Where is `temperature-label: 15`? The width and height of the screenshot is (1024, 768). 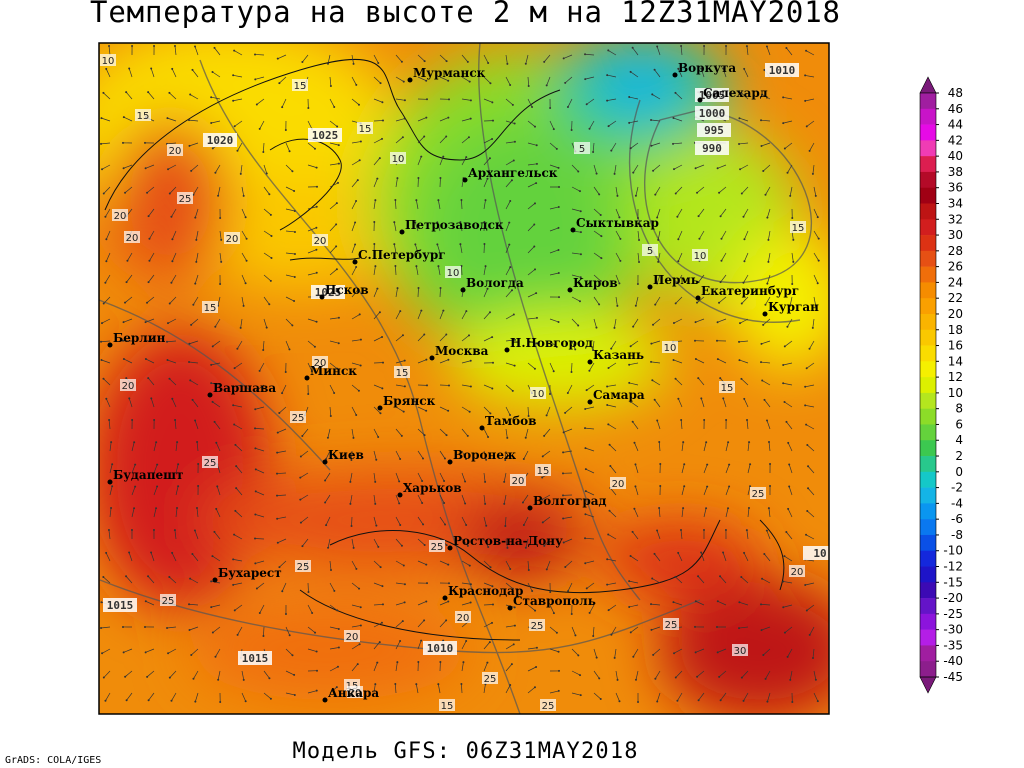 temperature-label: 15 is located at coordinates (143, 116).